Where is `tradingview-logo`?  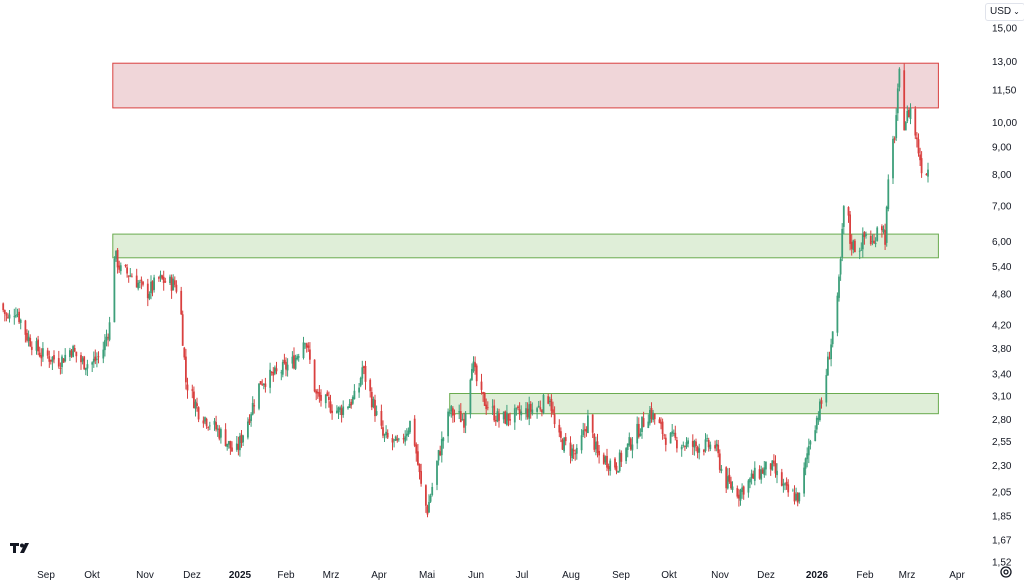
tradingview-logo is located at coordinates (22, 548).